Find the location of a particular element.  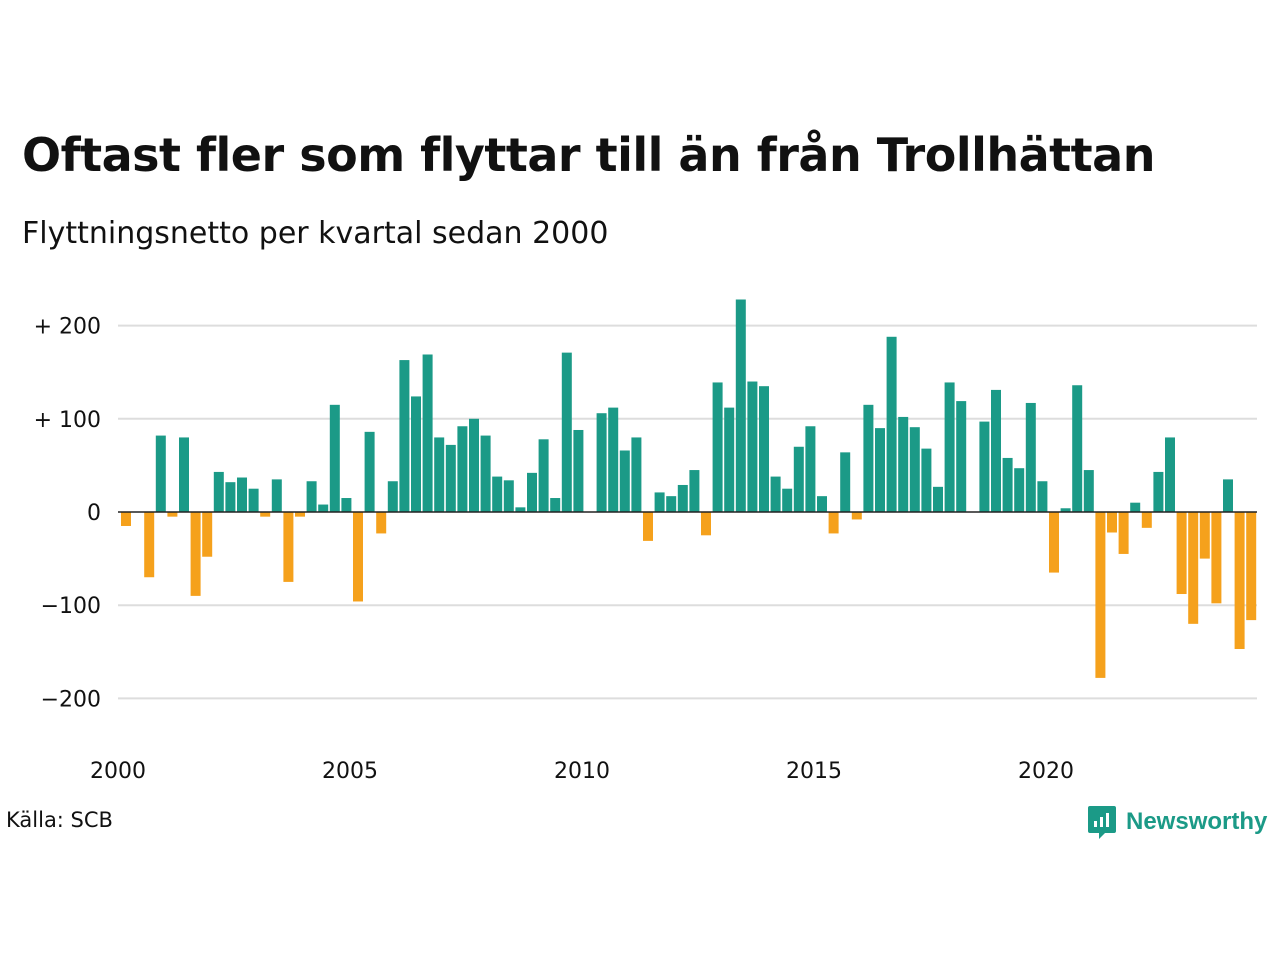

x-tick-label: 2015 is located at coordinates (814, 771).